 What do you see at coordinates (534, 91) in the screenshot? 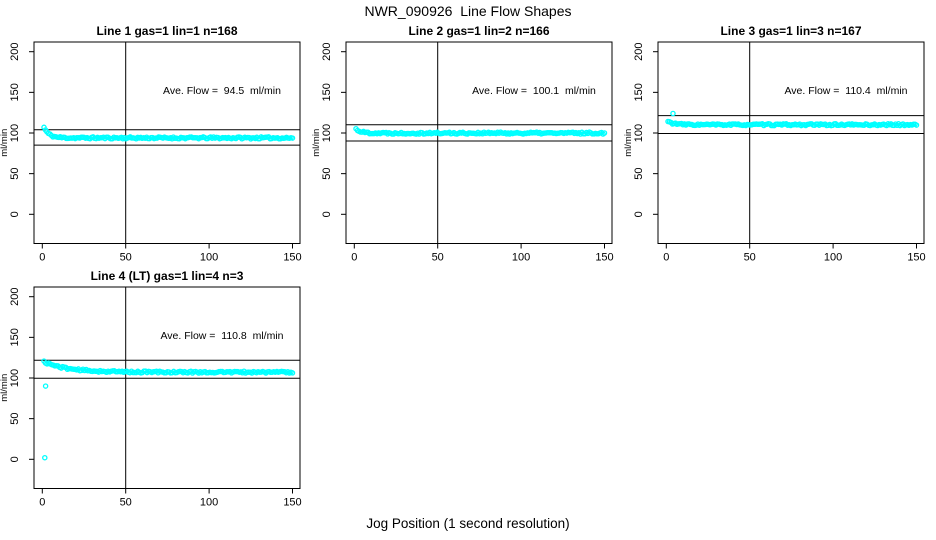
I see `ave-flow-annotation: Ave. Flow = 100.1 ml/min` at bounding box center [534, 91].